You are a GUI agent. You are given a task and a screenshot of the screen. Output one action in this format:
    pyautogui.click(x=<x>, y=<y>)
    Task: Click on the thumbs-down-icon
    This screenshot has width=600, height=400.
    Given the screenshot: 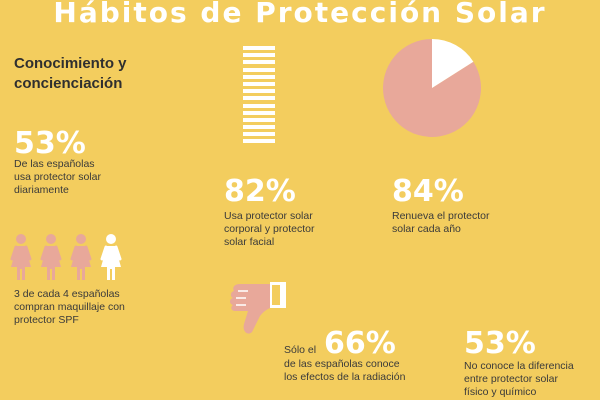 What is the action you would take?
    pyautogui.click(x=258, y=308)
    